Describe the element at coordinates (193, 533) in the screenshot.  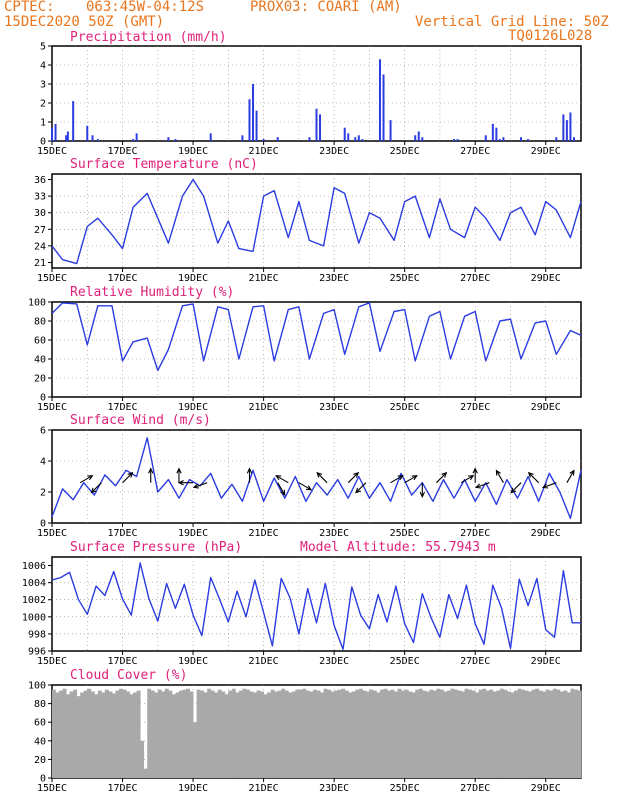
I see `x-tick-label-3-2: 19DEC` at that location.